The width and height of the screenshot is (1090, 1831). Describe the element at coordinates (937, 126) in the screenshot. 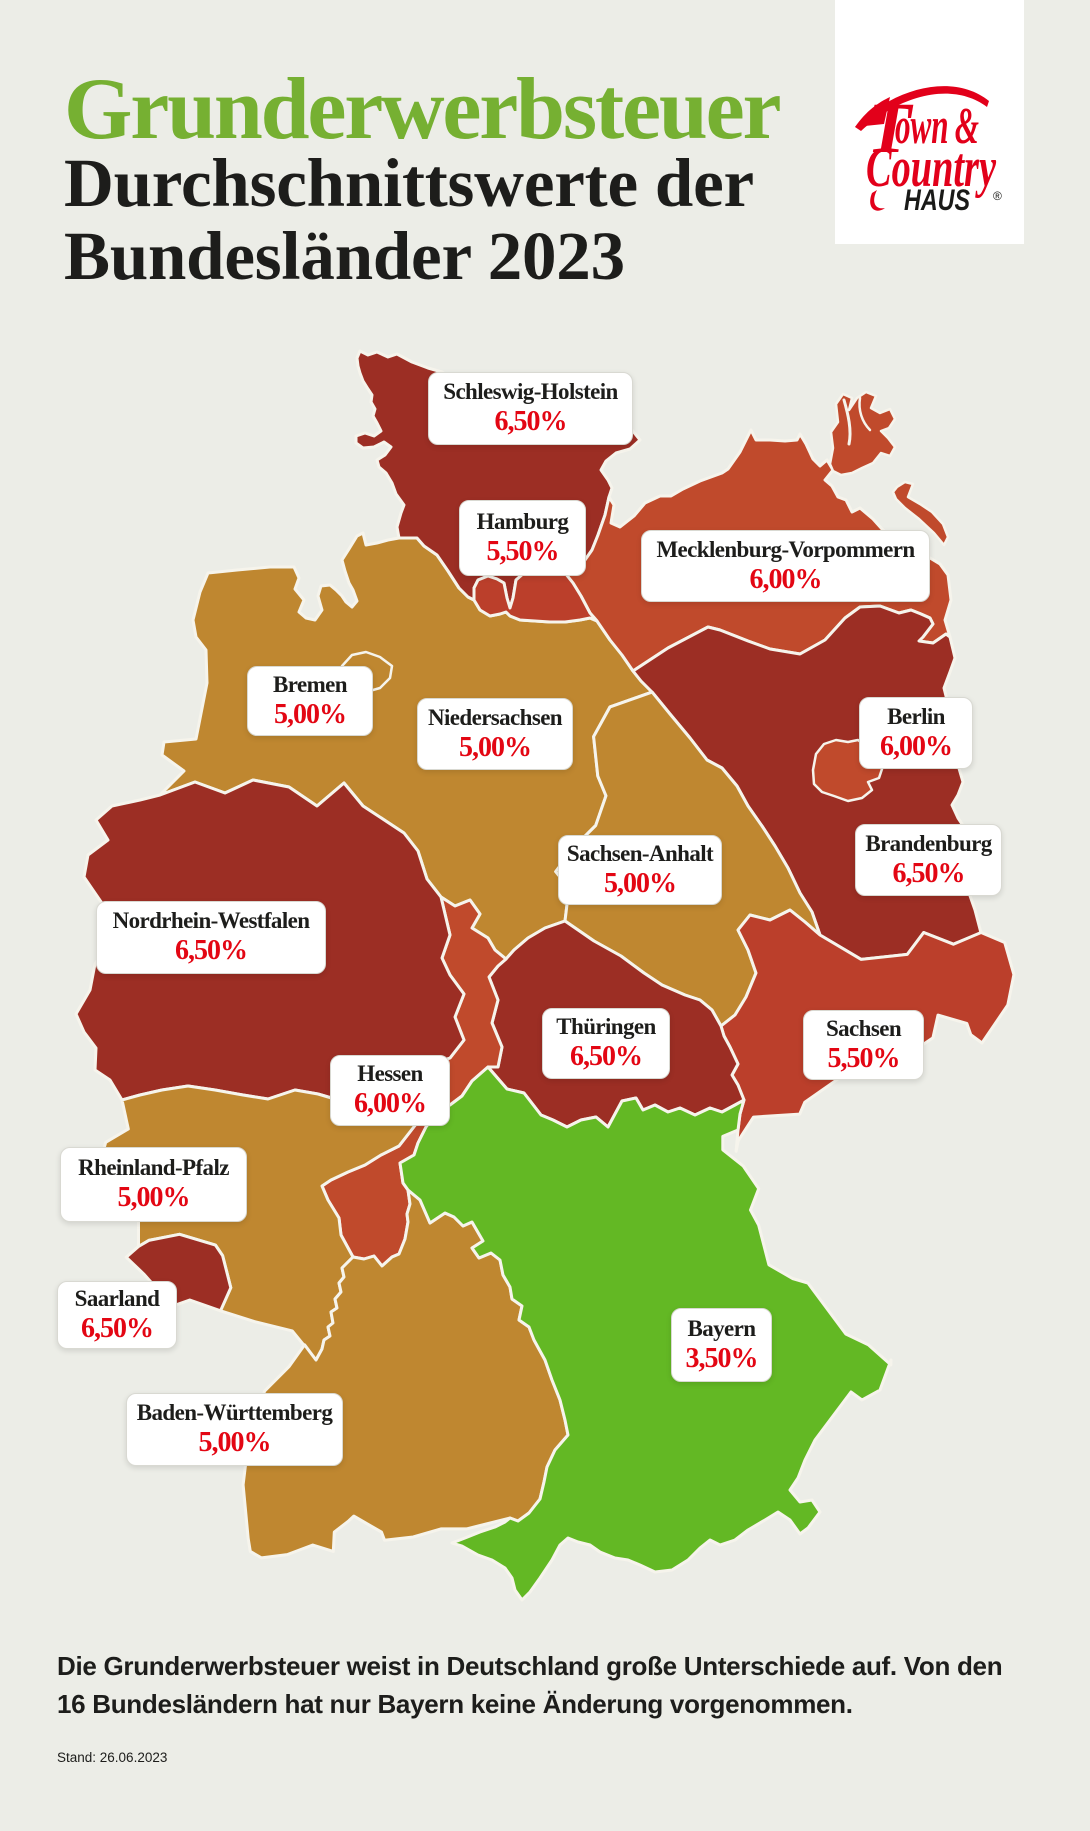

I see `svg-text: own &` at that location.